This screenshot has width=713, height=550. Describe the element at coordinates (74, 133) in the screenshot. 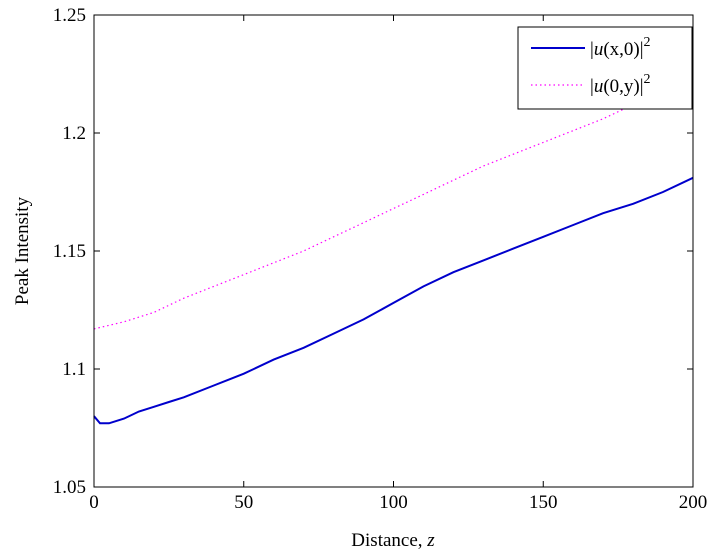

I see `y-tick-label: 1.2` at that location.